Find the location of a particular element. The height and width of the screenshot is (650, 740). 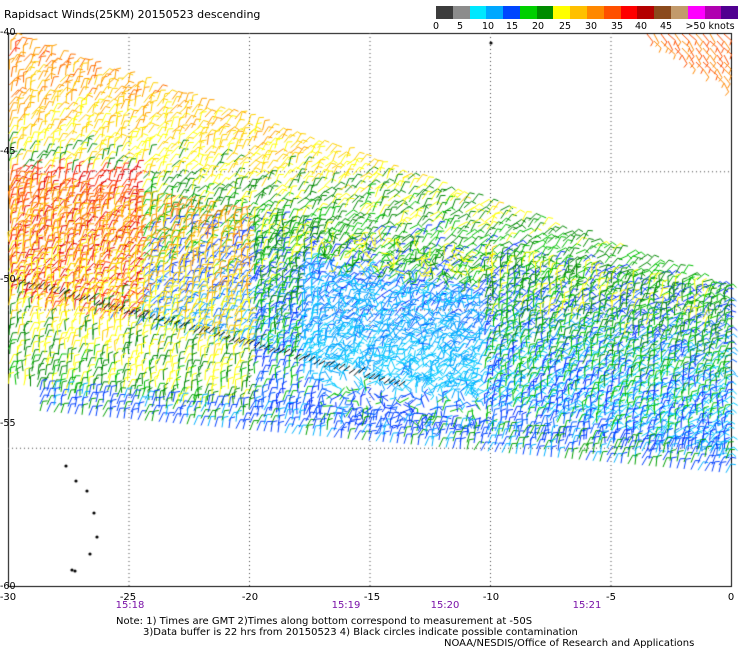

scale-label: 30 is located at coordinates (591, 26).